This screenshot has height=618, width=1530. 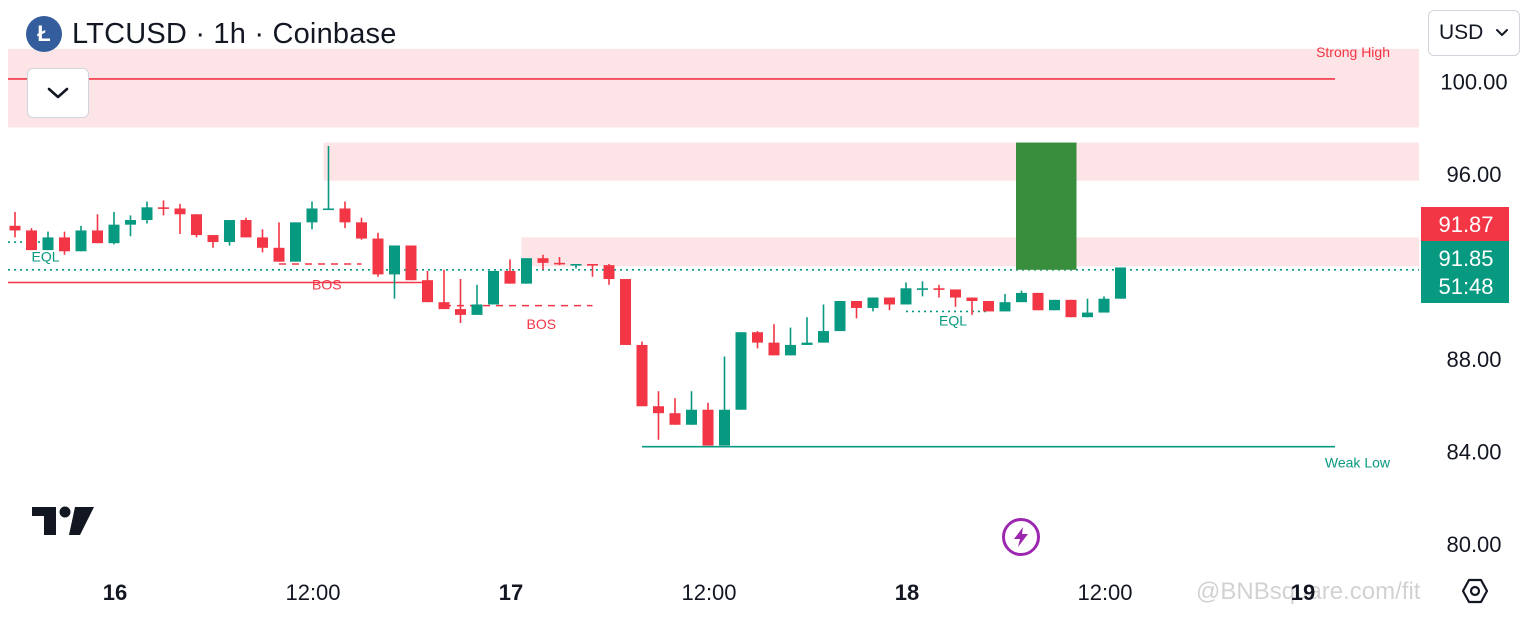 What do you see at coordinates (63, 521) in the screenshot?
I see `tradingview-logo-icon` at bounding box center [63, 521].